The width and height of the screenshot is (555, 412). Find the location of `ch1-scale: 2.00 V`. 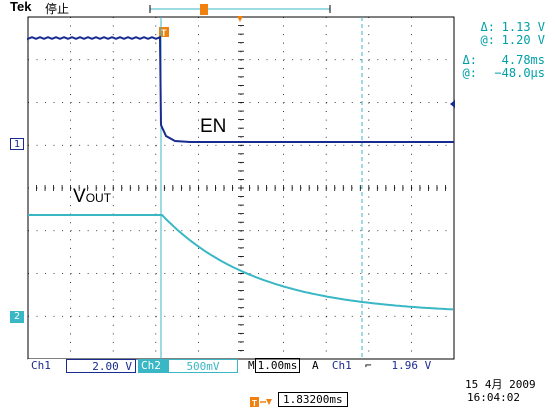

ch1-scale: 2.00 V is located at coordinates (101, 366).